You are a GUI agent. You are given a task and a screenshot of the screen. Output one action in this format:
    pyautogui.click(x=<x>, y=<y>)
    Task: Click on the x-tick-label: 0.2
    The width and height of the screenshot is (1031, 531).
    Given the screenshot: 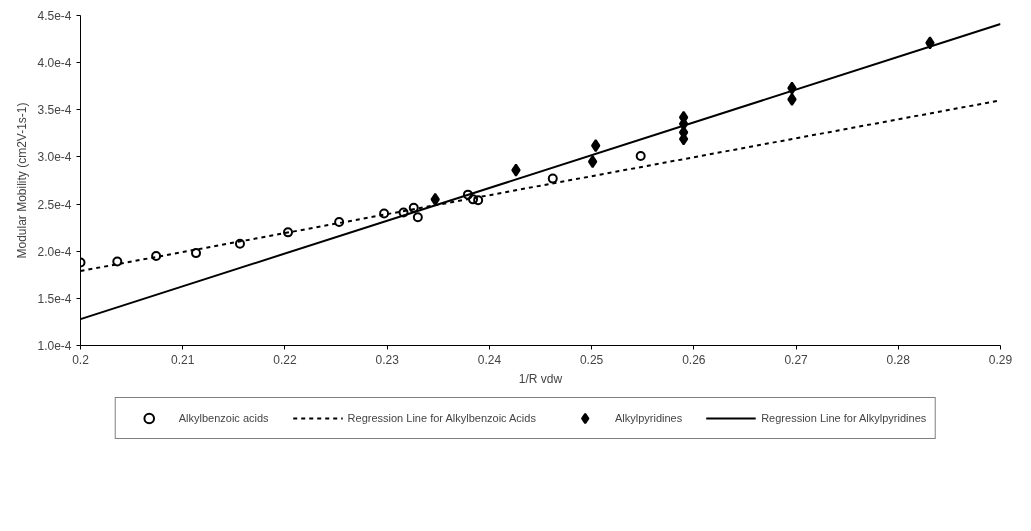 What is the action you would take?
    pyautogui.click(x=81, y=359)
    